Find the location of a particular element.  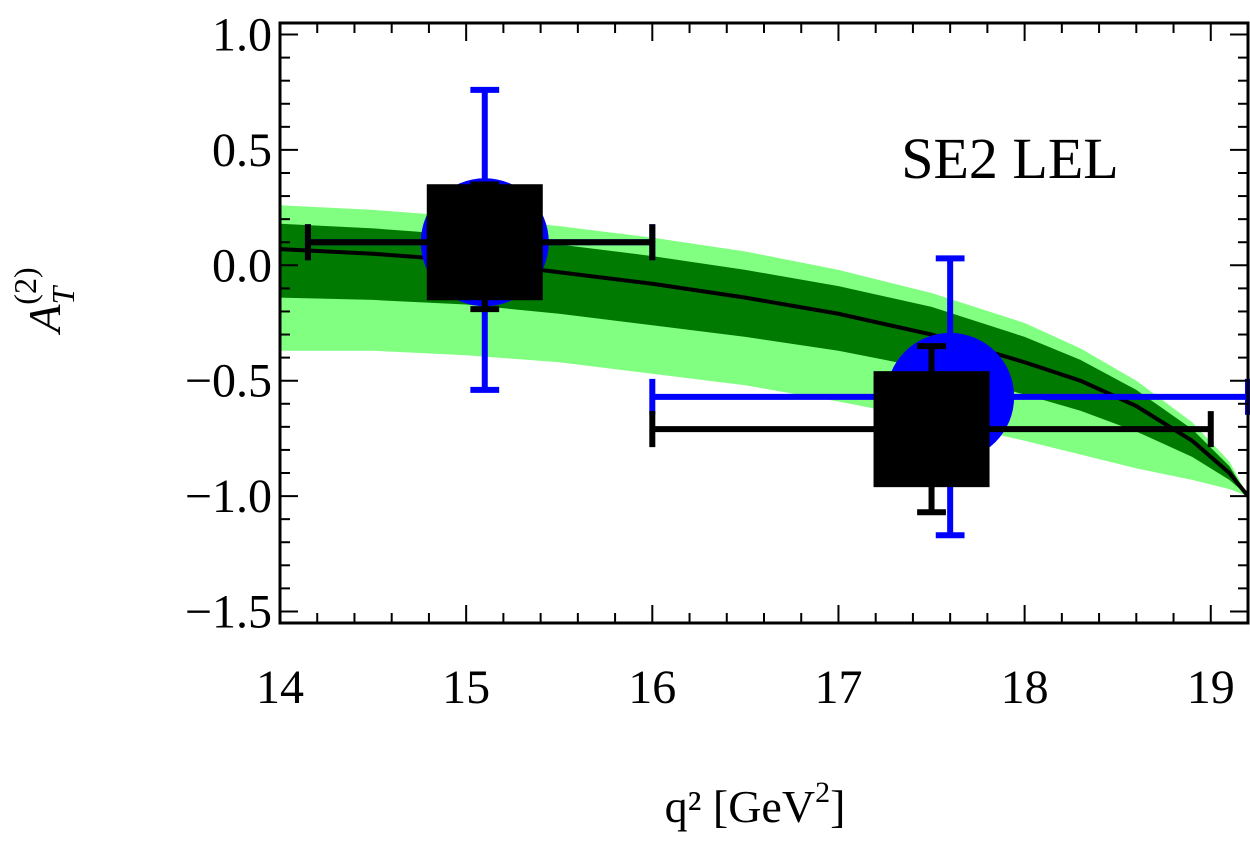

x-tick-label: 17 is located at coordinates (838, 687).